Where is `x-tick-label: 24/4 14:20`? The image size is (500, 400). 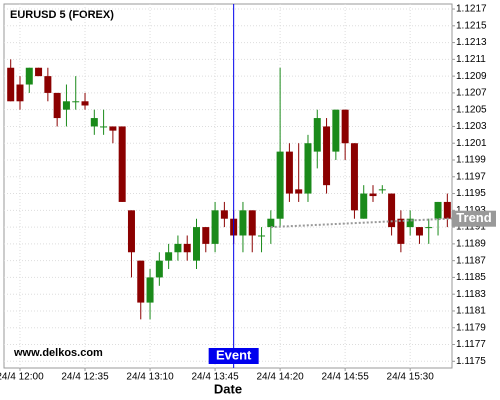 x-tick-label: 24/4 14:20 is located at coordinates (280, 377).